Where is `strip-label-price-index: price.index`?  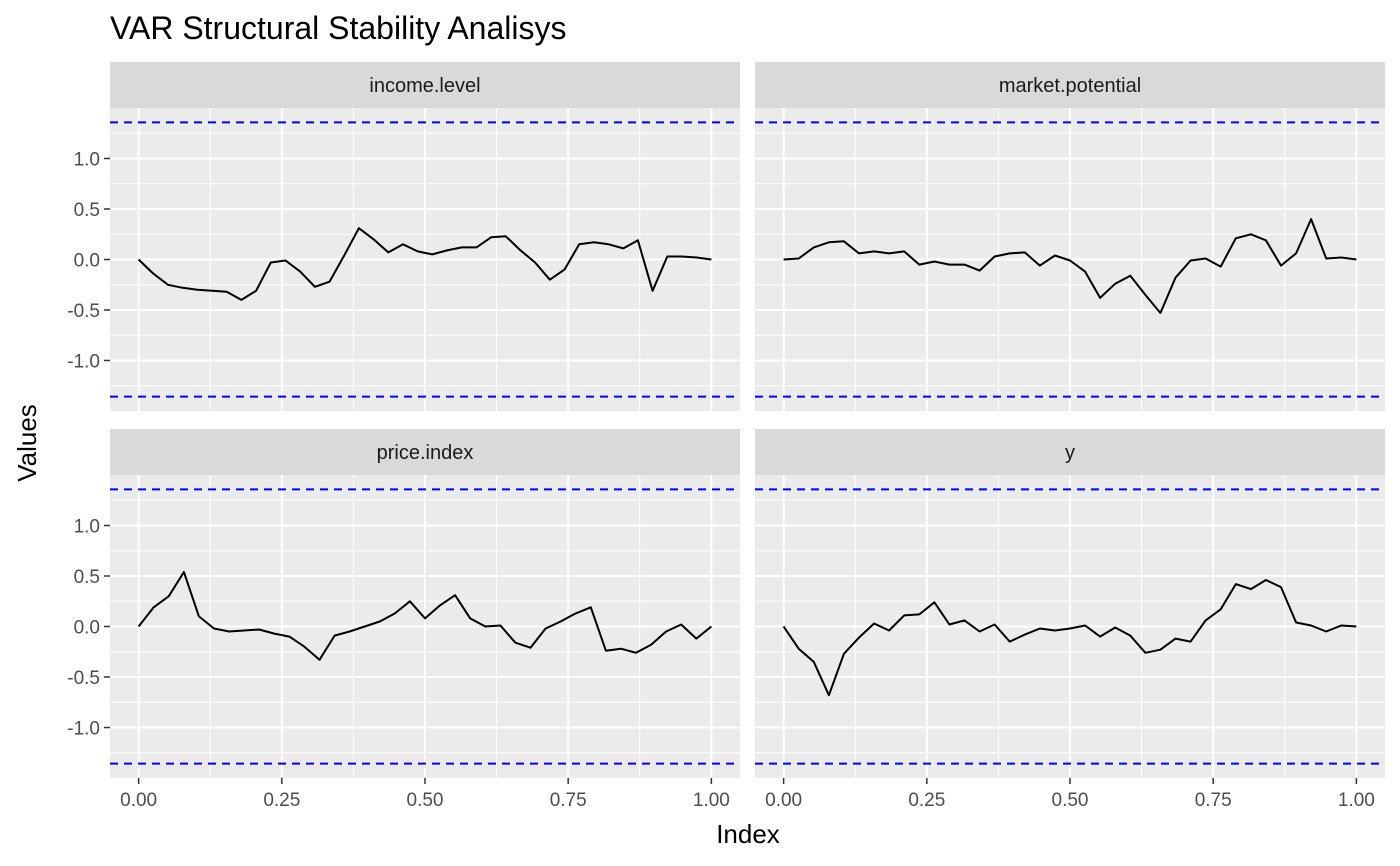 strip-label-price-index: price.index is located at coordinates (425, 453).